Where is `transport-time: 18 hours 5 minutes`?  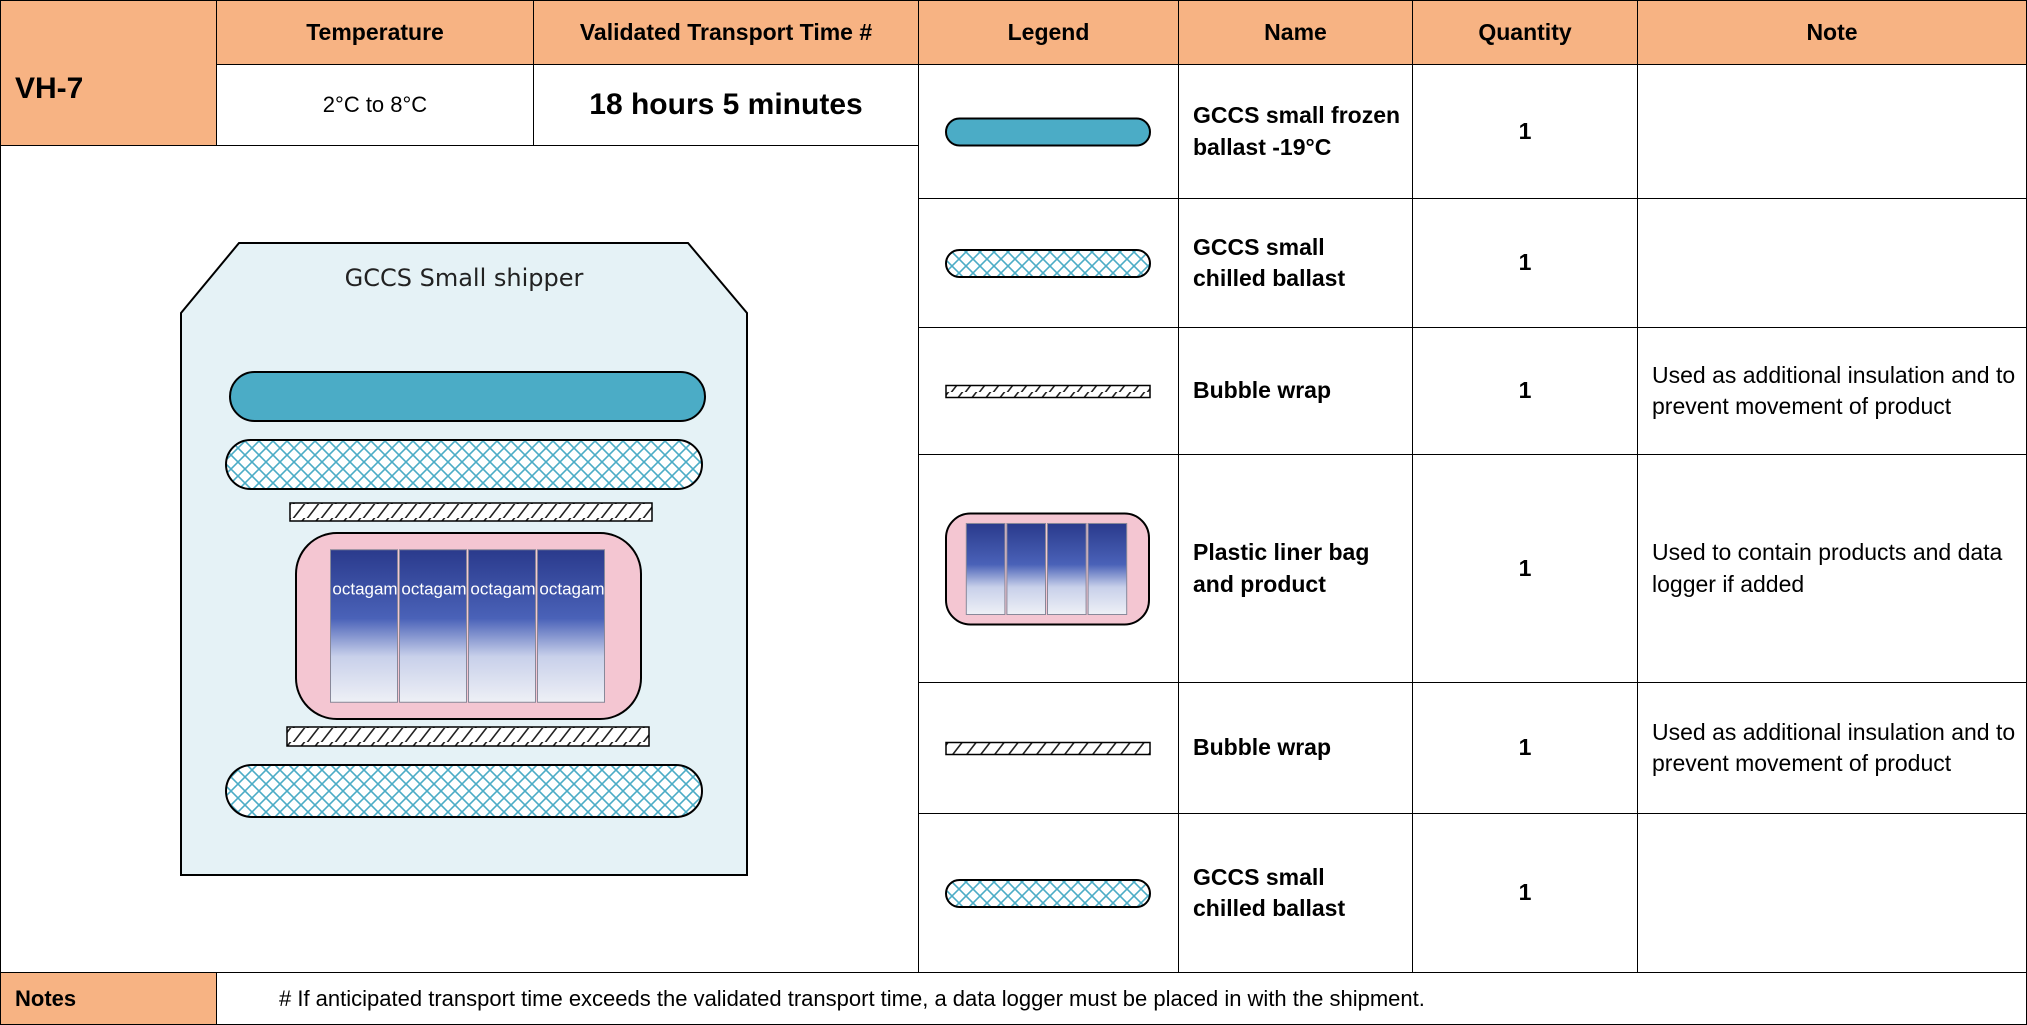
transport-time: 18 hours 5 minutes is located at coordinates (726, 105).